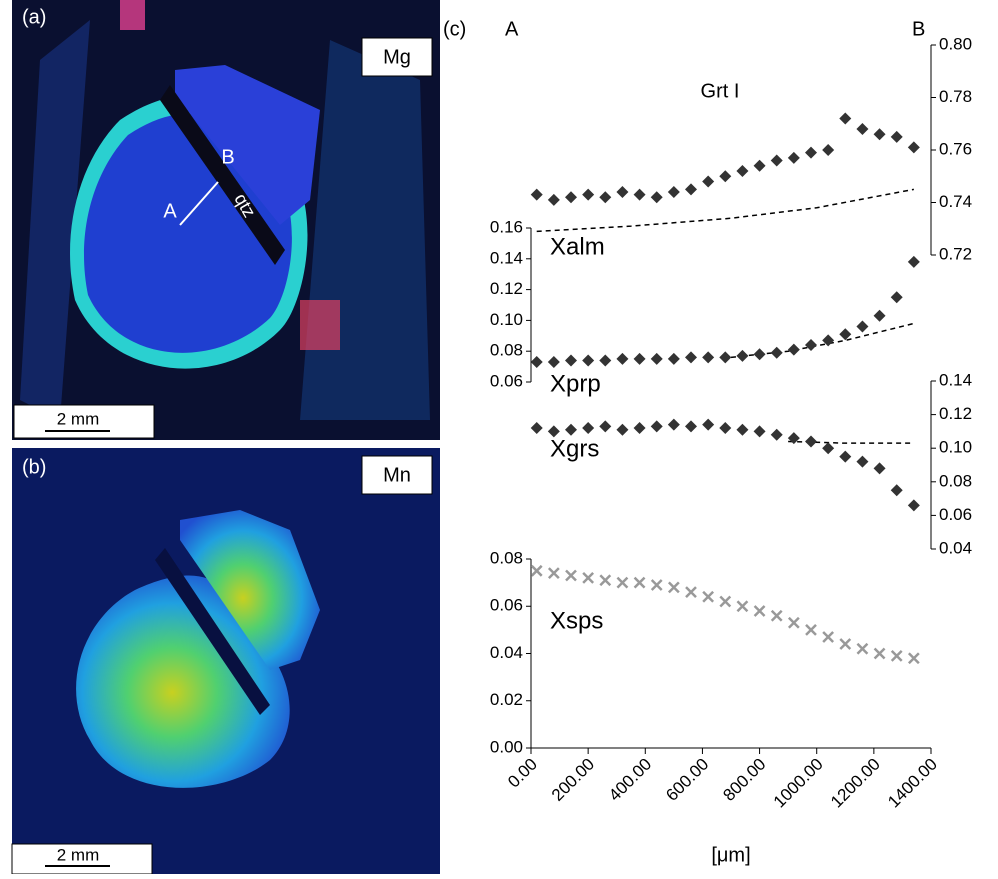 The image size is (998, 879). What do you see at coordinates (720, 91) in the screenshot?
I see `chart-title: Grt I` at bounding box center [720, 91].